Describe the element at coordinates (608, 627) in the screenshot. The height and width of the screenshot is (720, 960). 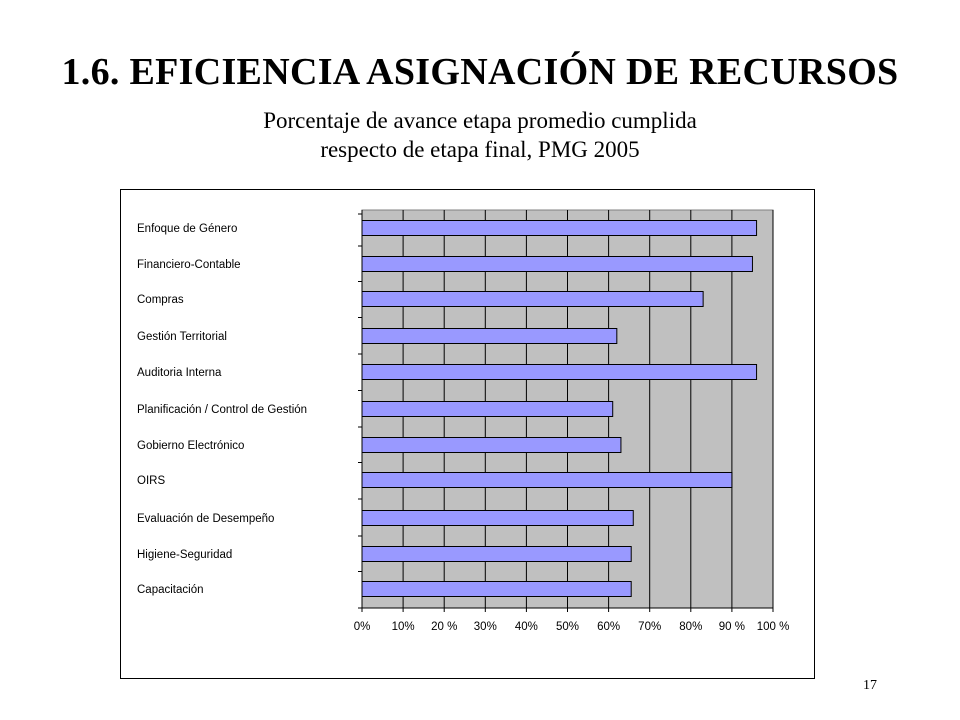
I see `x-tick-label-60: 60%` at that location.